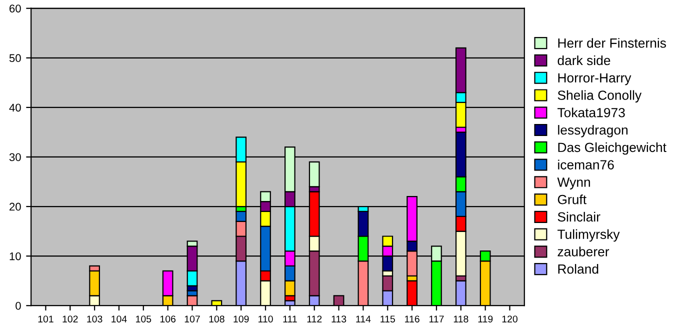 The height and width of the screenshot is (334, 690). Describe the element at coordinates (18, 306) in the screenshot. I see `y-tick-label: 0` at that location.